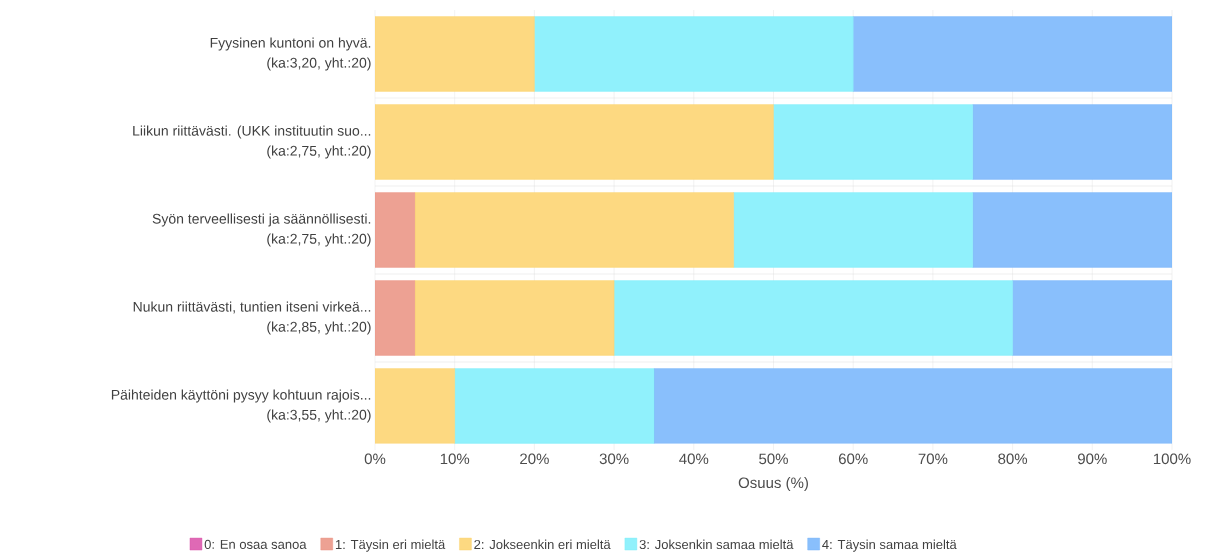 This screenshot has height=559, width=1212. What do you see at coordinates (252, 142) in the screenshot?
I see `y-tick-label: Liikun riittävästi. (UKK instituutin suo... (ka:2,75, yht.:20)` at bounding box center [252, 142].